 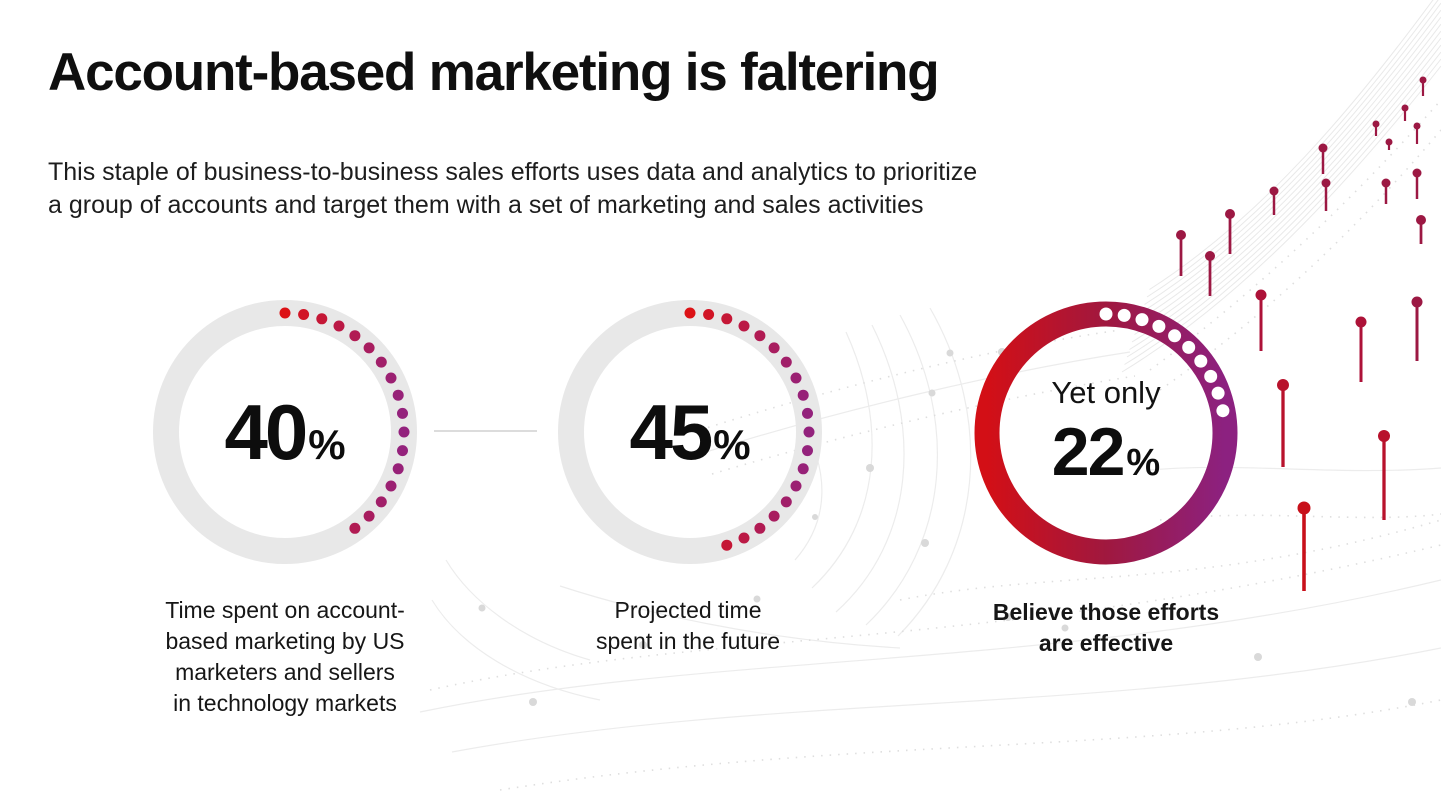 I want to click on connector-line, so click(x=485, y=431).